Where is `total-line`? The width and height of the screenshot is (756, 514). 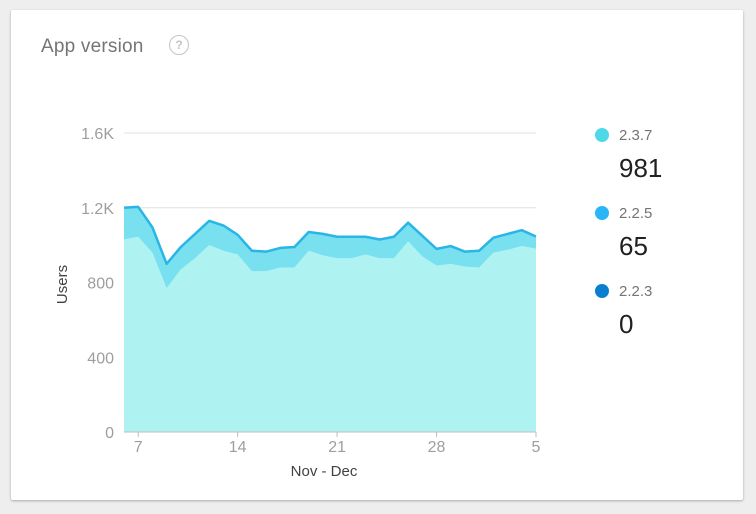
total-line is located at coordinates (330, 235).